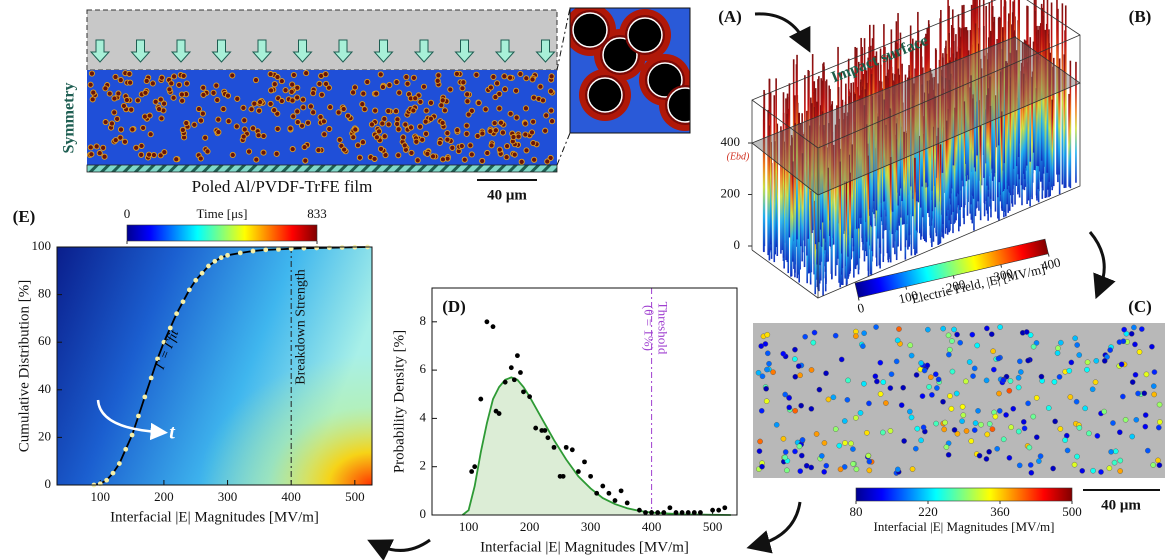 This screenshot has width=1172, height=560. What do you see at coordinates (399, 401) in the screenshot?
I see `y-axis-label: Probability Density [%]` at bounding box center [399, 401].